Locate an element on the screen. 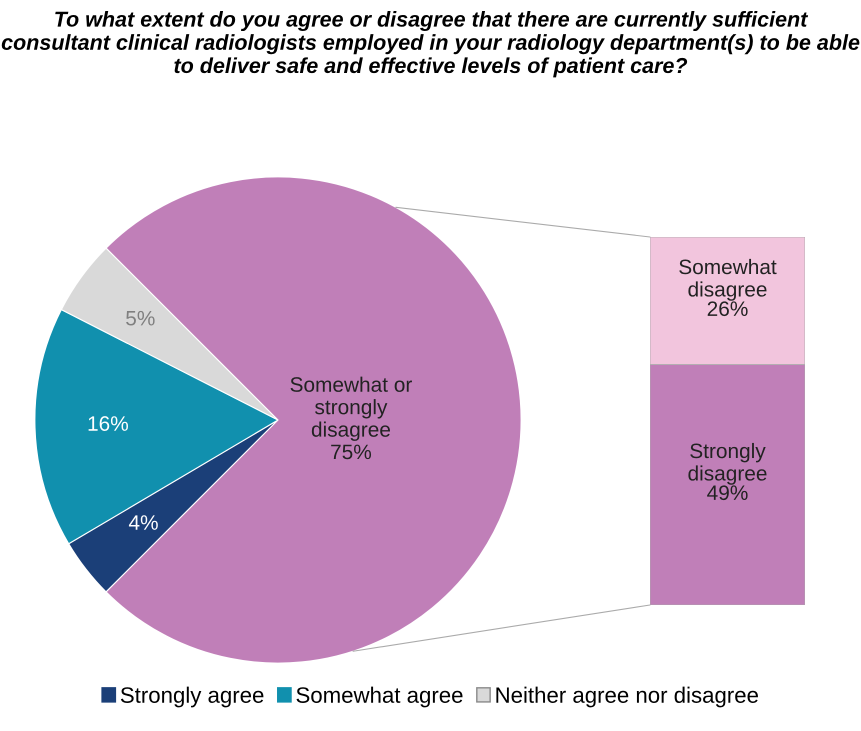 The height and width of the screenshot is (731, 861). data-label: 49% is located at coordinates (727, 492).